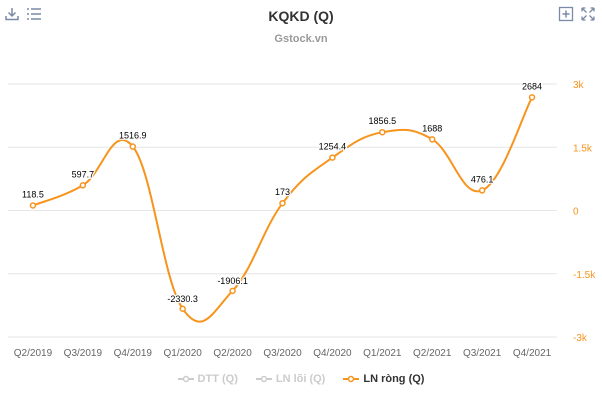 The image size is (602, 412). What do you see at coordinates (282, 192) in the screenshot?
I see `data-label: 173` at bounding box center [282, 192].